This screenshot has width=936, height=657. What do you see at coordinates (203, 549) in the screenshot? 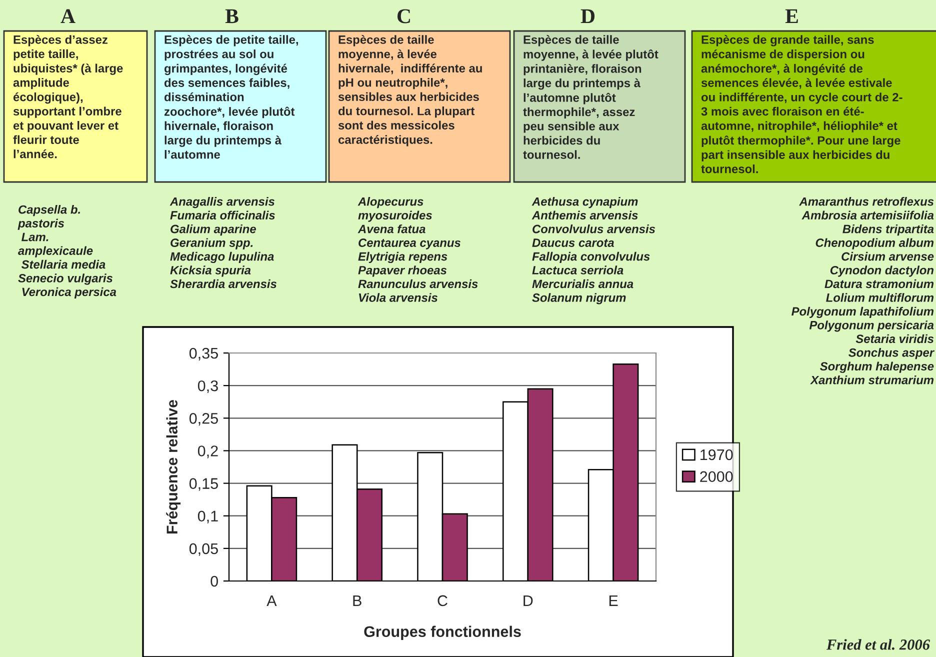
I see `y-tick-label: 0,05` at bounding box center [203, 549].